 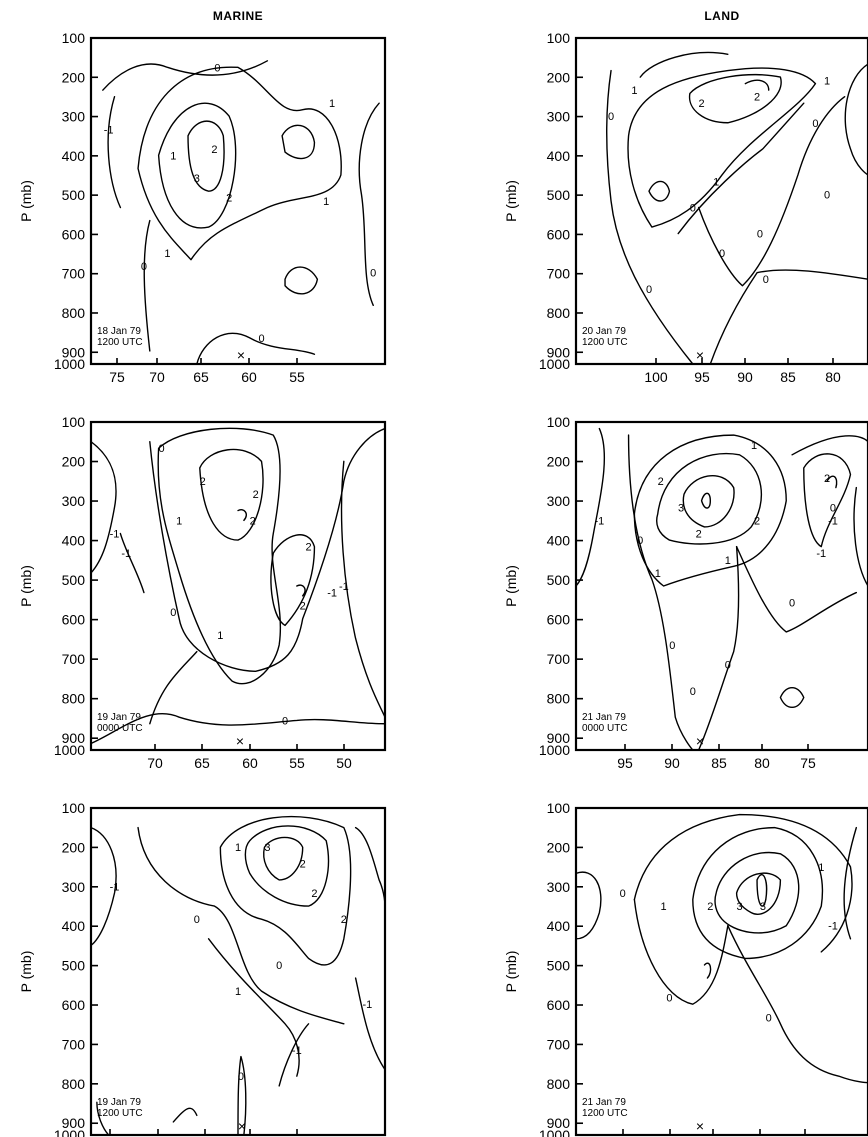 What do you see at coordinates (763, 907) in the screenshot?
I see `contour-label: 3` at bounding box center [763, 907].